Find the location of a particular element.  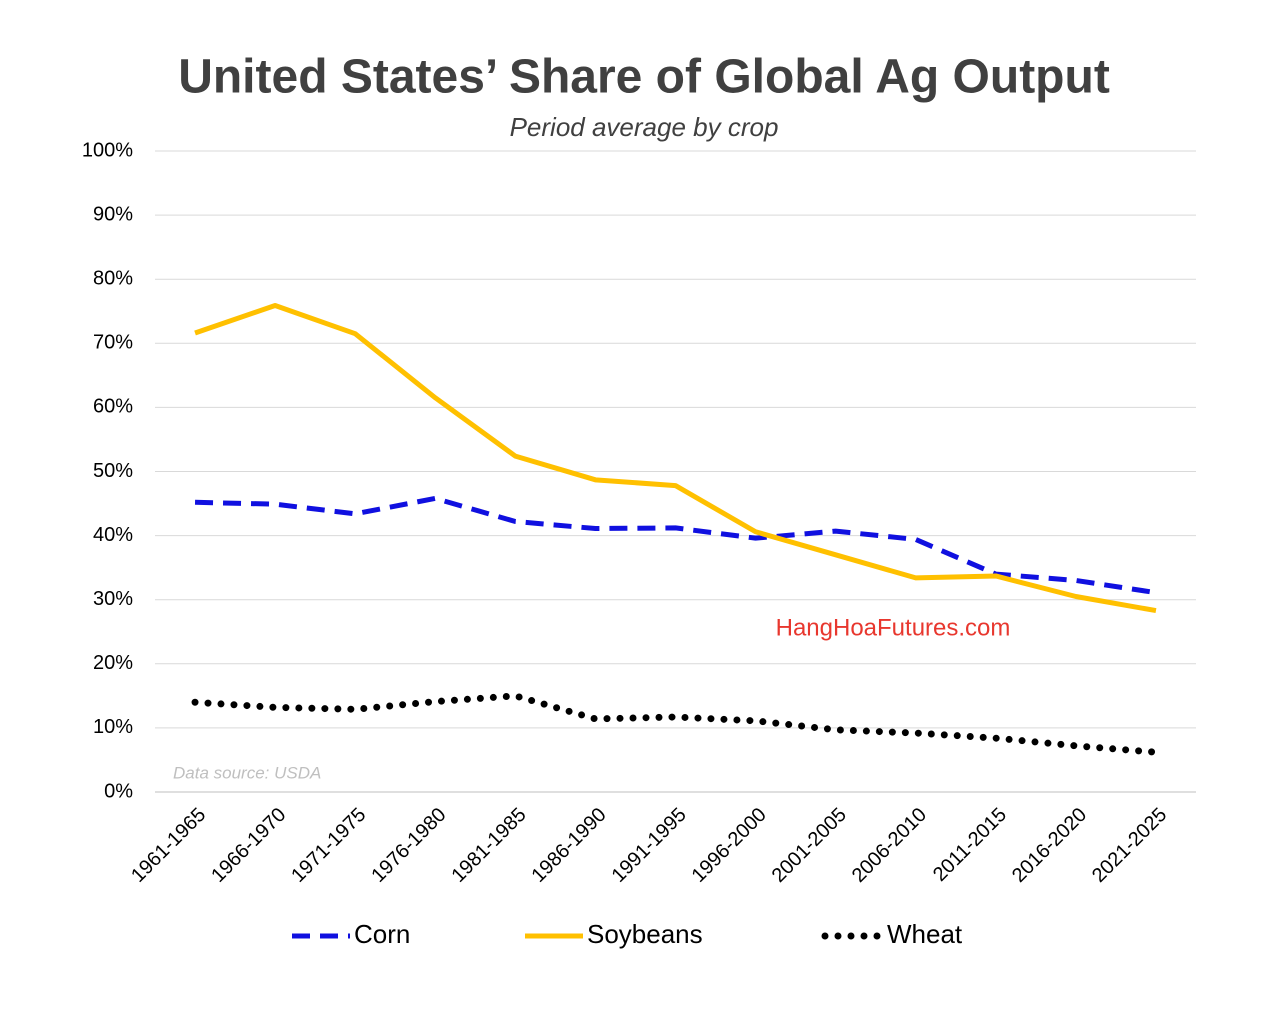

y-tick-label: 10% is located at coordinates (113, 727).